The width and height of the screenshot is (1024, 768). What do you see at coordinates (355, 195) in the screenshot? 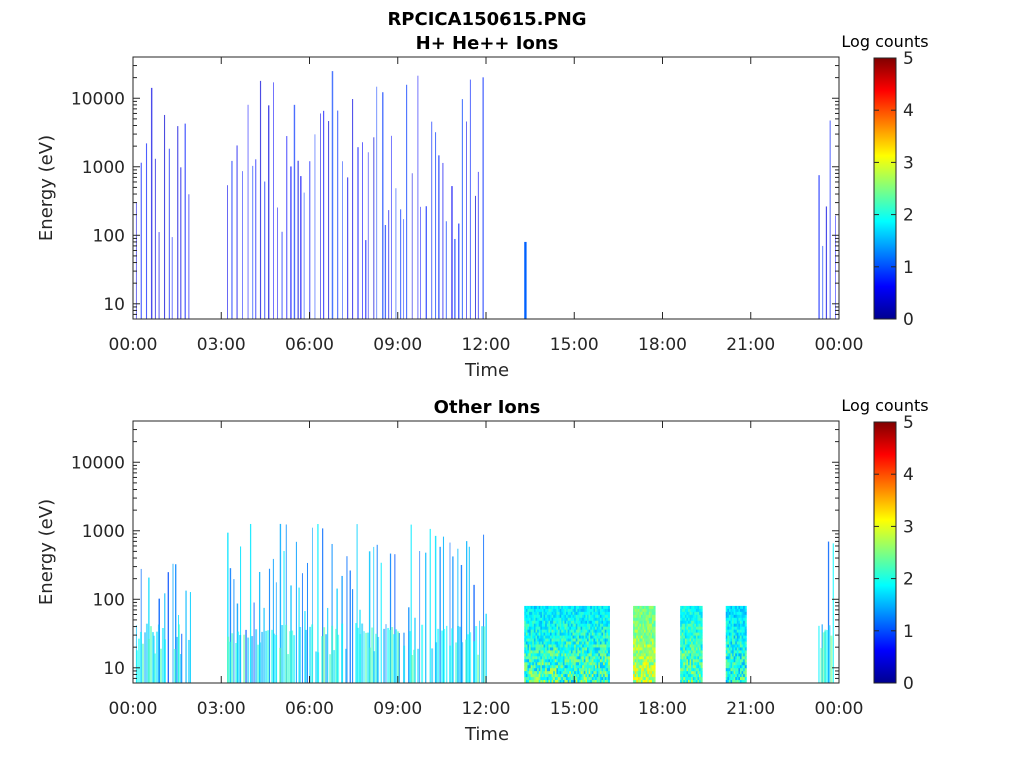
I see `spectrogram-block` at bounding box center [355, 195].